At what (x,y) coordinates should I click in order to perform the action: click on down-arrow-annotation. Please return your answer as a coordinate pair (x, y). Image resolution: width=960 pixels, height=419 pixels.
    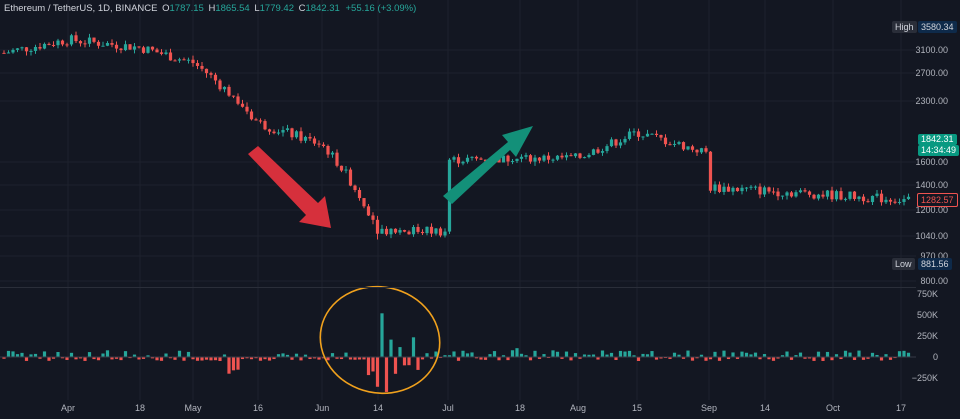
    Looking at the image, I should click on (289, 187).